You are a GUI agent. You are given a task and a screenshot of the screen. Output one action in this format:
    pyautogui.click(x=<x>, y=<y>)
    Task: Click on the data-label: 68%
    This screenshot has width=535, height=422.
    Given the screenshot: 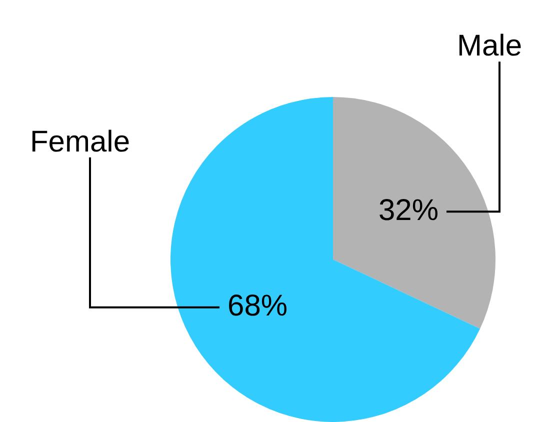 What is the action you would take?
    pyautogui.click(x=258, y=306)
    